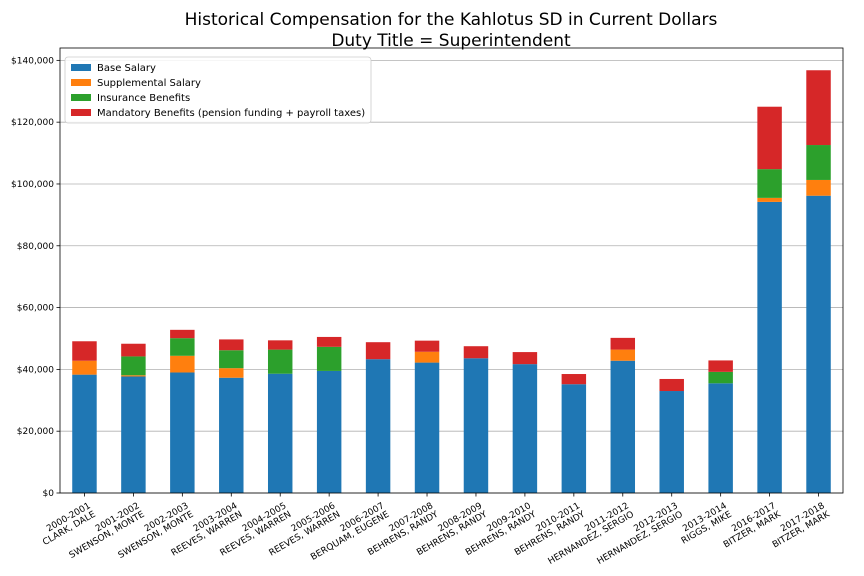 The height and width of the screenshot is (576, 864). What do you see at coordinates (32, 123) in the screenshot?
I see `y-tick-label: $120,000` at bounding box center [32, 123].